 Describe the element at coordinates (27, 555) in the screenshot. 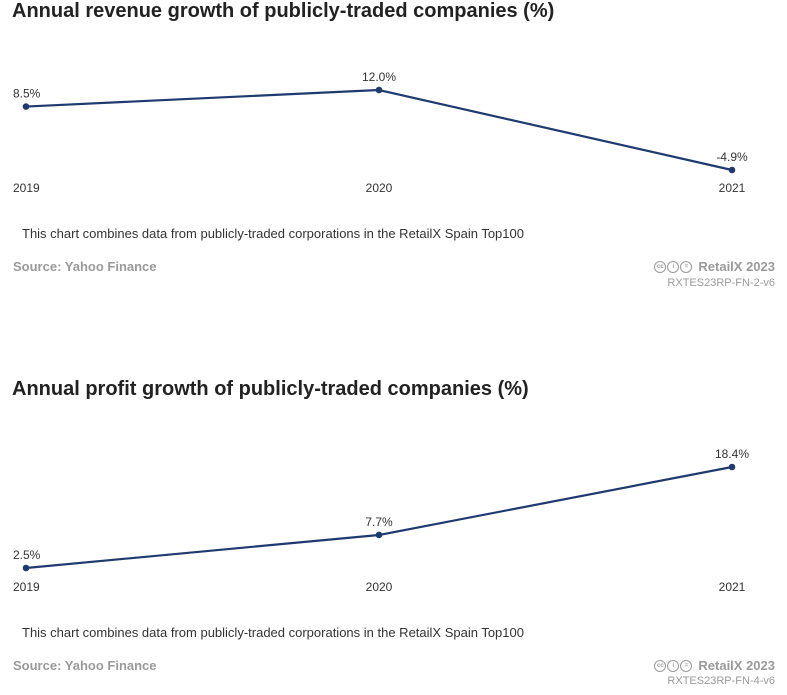

I see `data-label: 2.5%` at that location.